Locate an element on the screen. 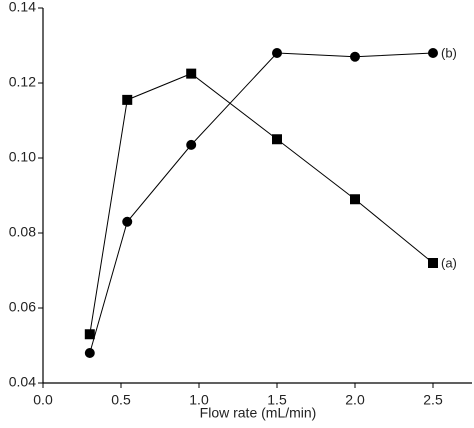 This screenshot has width=474, height=428. y-tick-label: 0.14 is located at coordinates (22, 7).